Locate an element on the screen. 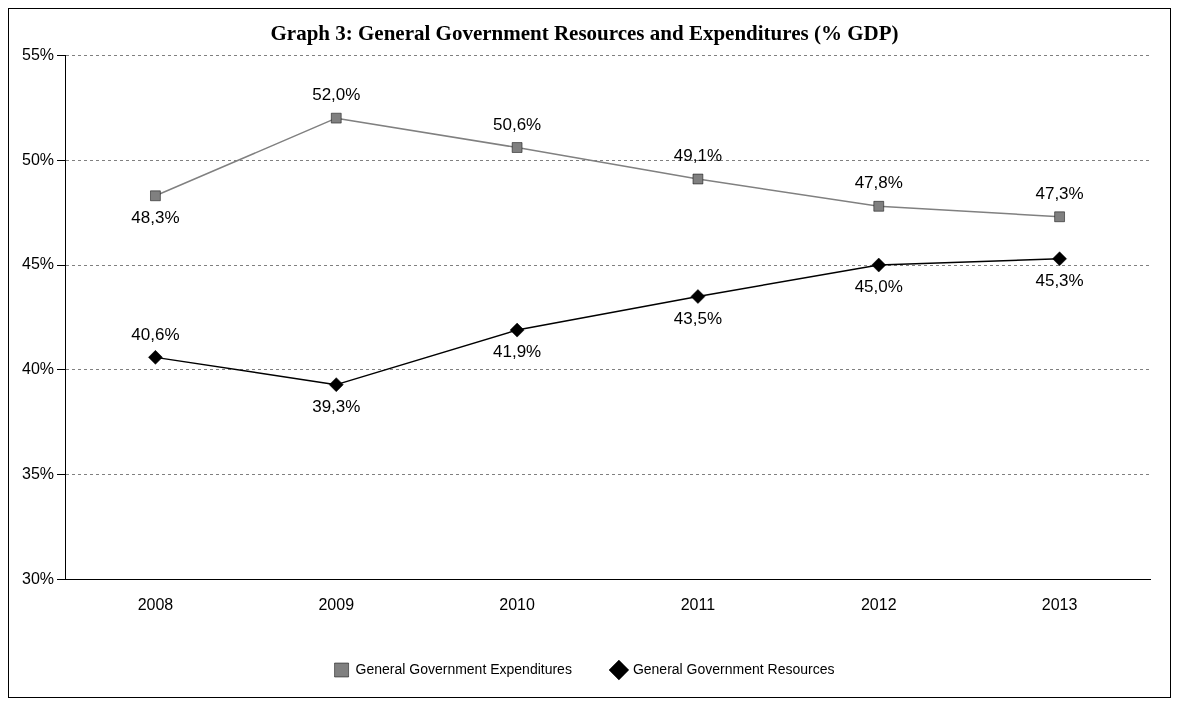  x-tick-label: 2010 is located at coordinates (517, 604).